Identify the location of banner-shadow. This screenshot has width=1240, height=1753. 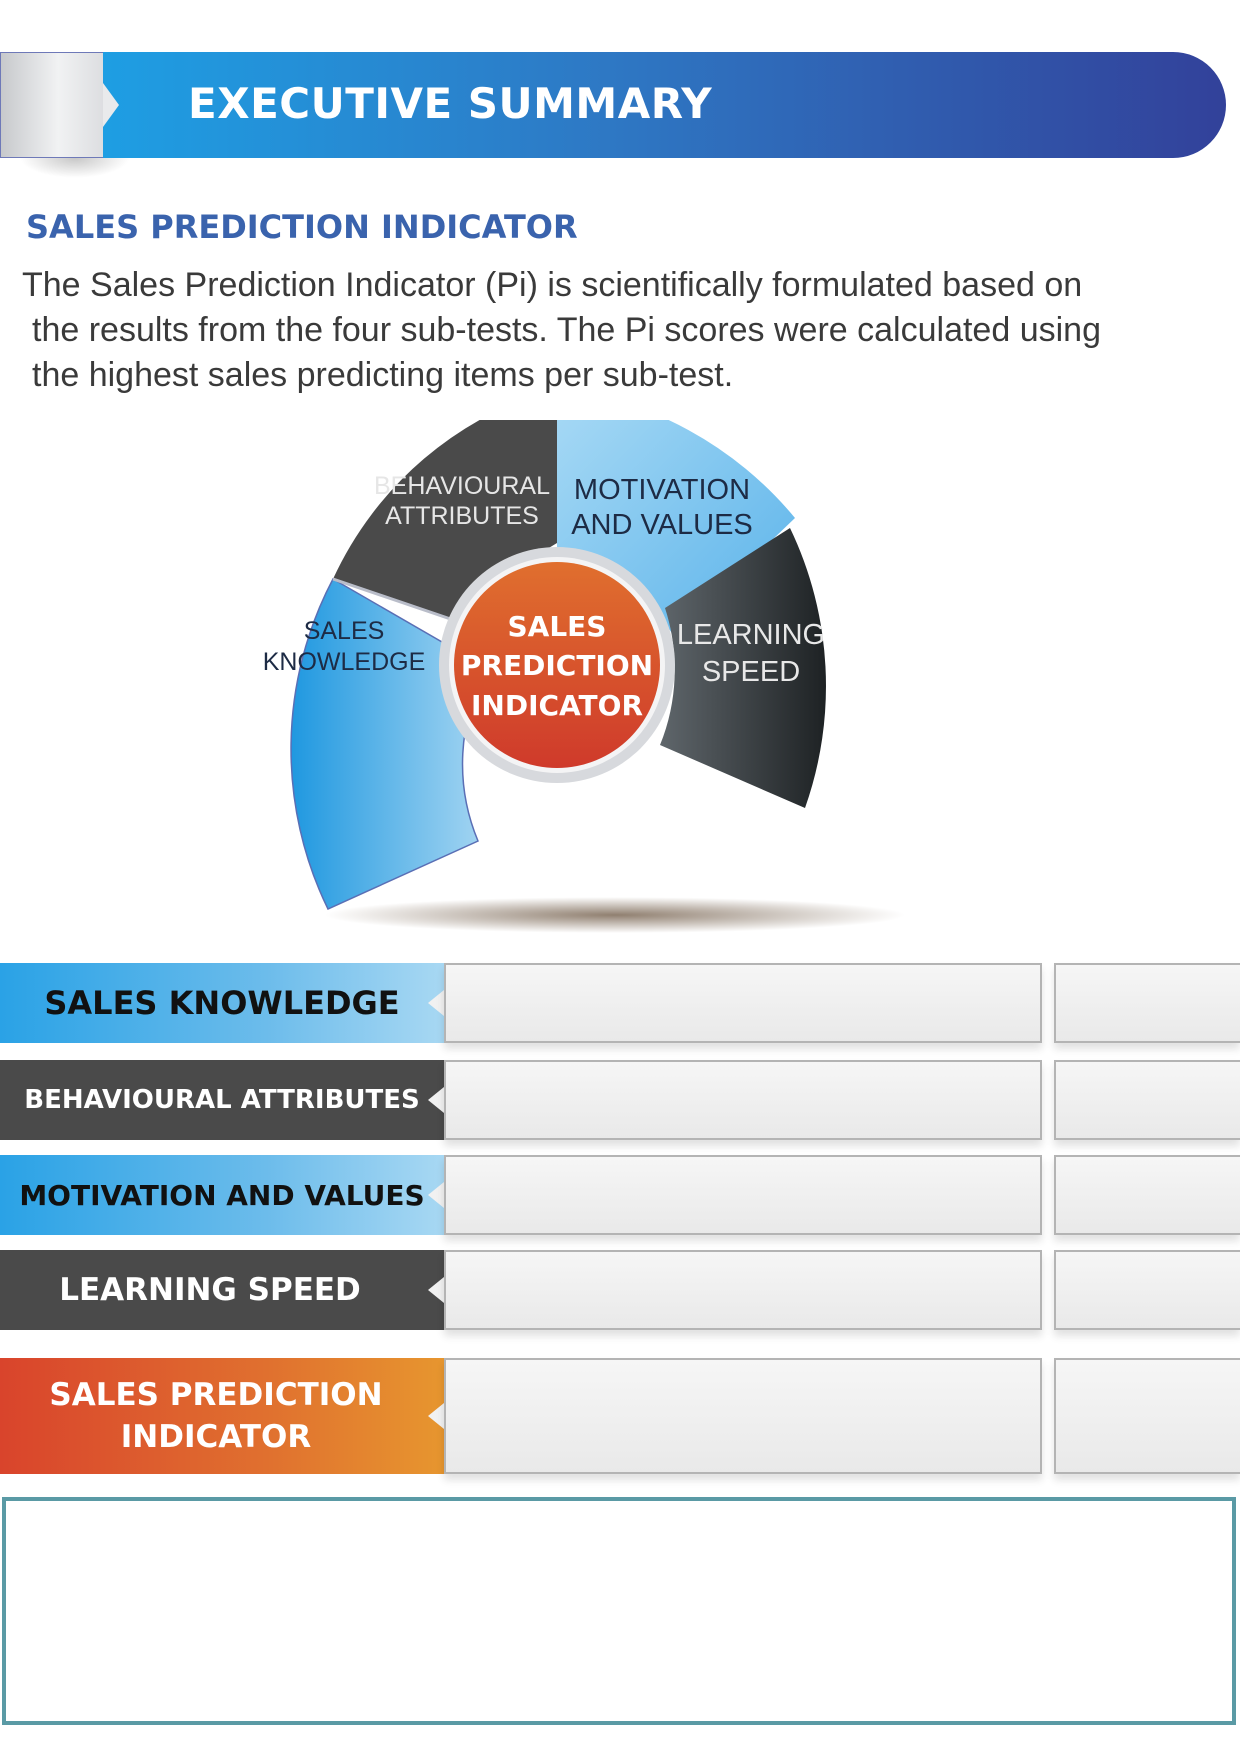
(75, 168).